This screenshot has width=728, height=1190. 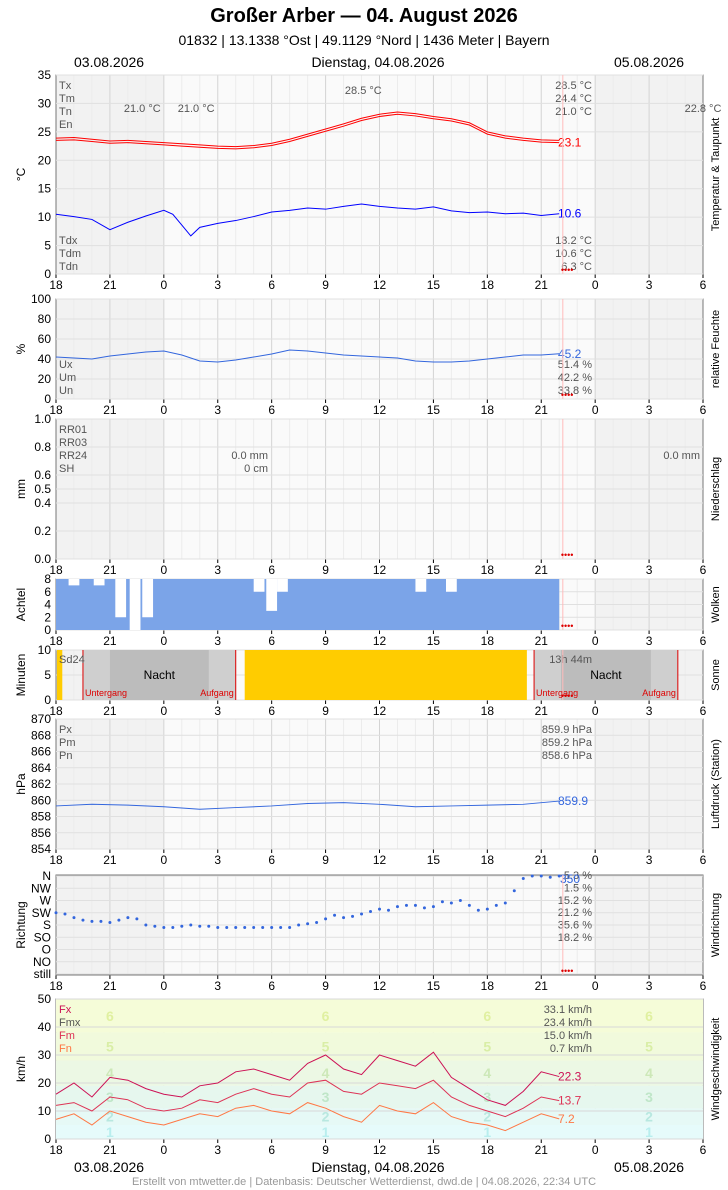 What do you see at coordinates (41, 784) in the screenshot?
I see `pressure-ytick: 862` at bounding box center [41, 784].